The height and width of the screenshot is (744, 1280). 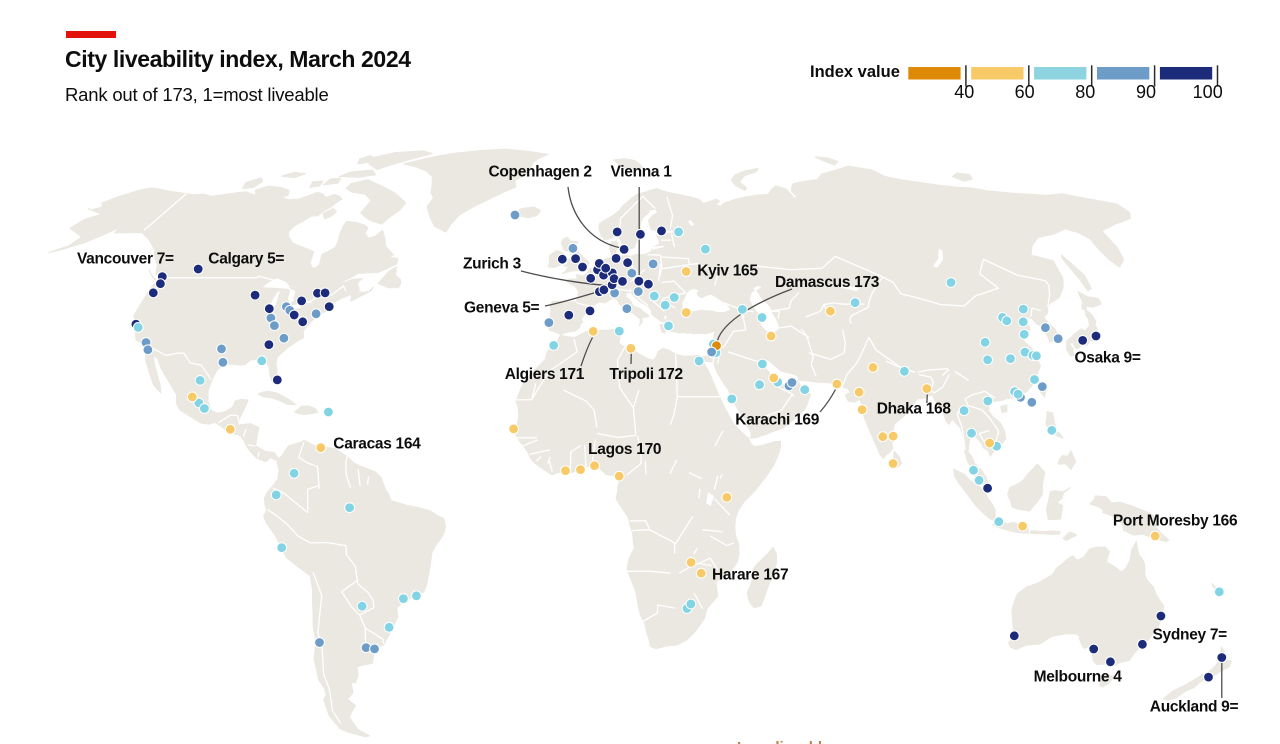 I want to click on svg-text: Vancouver 7=, so click(x=125, y=259).